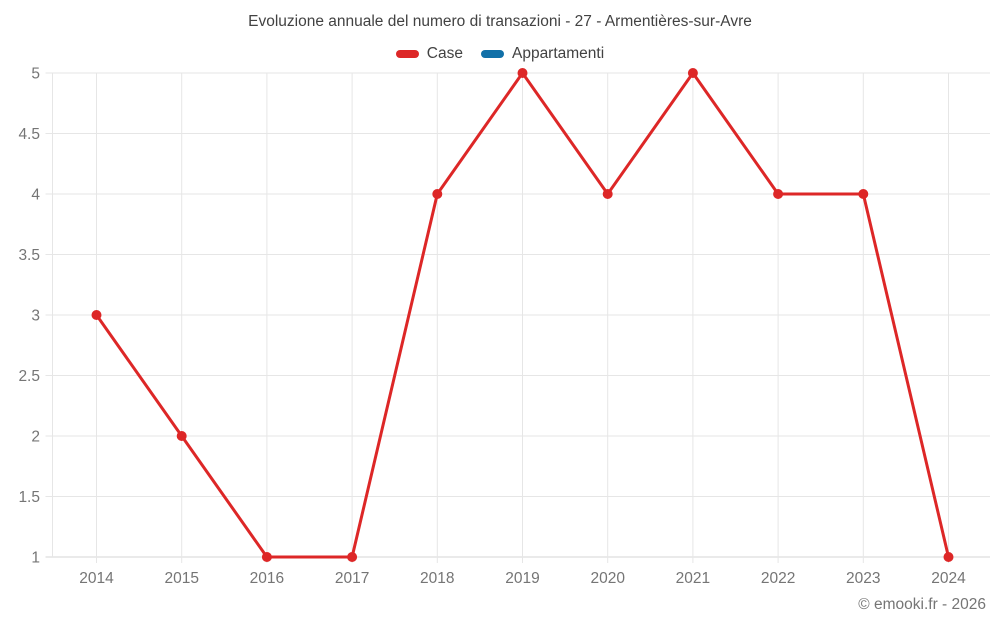 The height and width of the screenshot is (625, 1000). Describe the element at coordinates (444, 53) in the screenshot. I see `legend-label-case: Case` at that location.